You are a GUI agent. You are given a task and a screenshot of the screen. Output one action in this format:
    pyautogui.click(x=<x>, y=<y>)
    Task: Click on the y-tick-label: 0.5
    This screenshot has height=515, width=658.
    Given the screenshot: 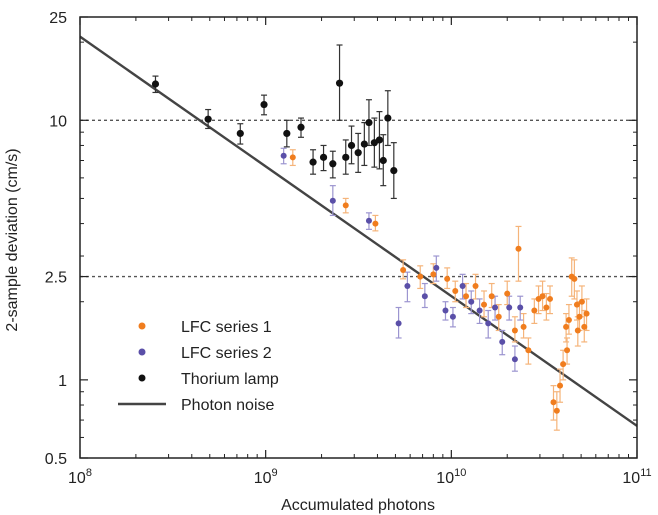 What is the action you would take?
    pyautogui.click(x=56, y=459)
    